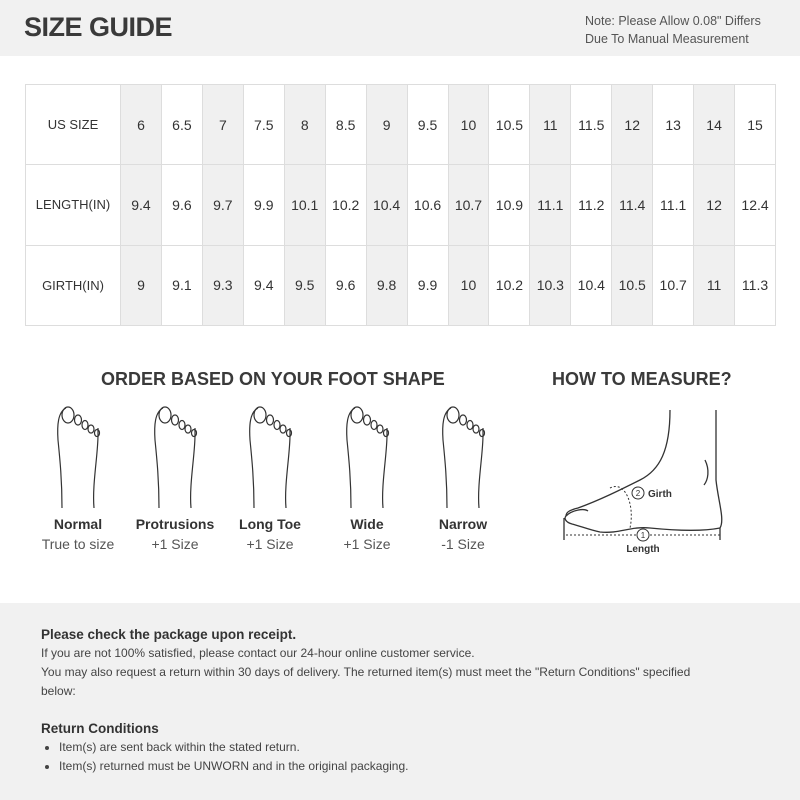 The width and height of the screenshot is (800, 800). What do you see at coordinates (632, 205) in the screenshot?
I see `table-cell: 11.4` at bounding box center [632, 205].